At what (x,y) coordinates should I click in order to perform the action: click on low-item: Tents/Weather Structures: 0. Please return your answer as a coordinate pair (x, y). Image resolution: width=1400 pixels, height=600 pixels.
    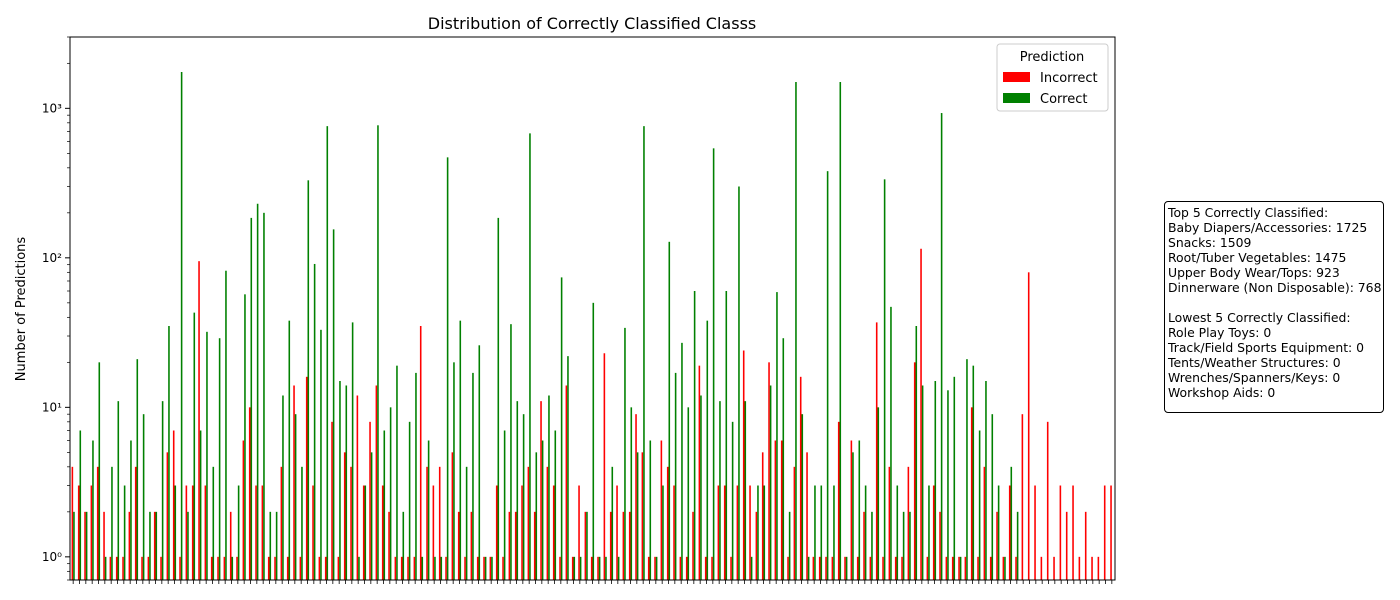
    Looking at the image, I should click on (1254, 362).